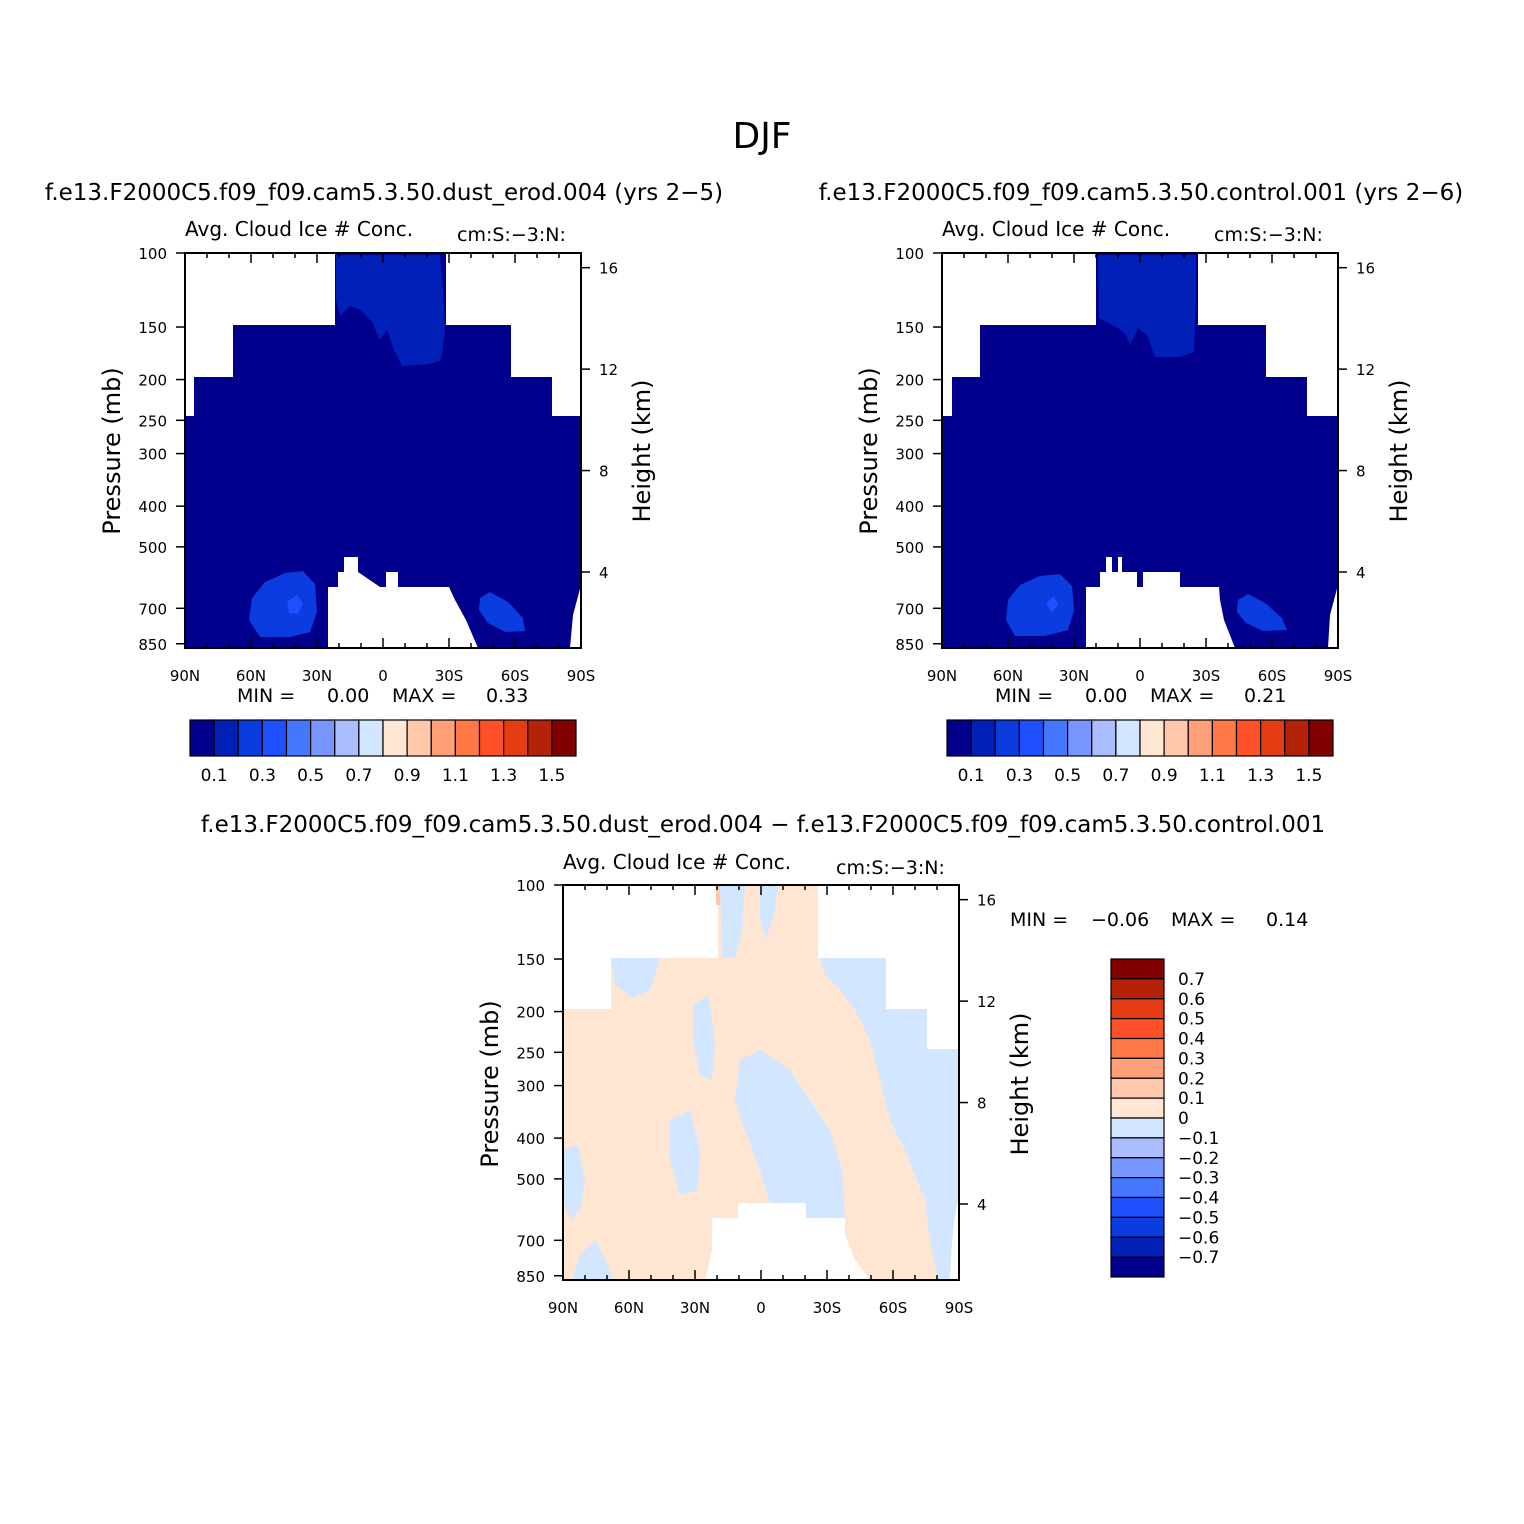 This screenshot has height=1524, width=1524. I want to click on diff-negative-left-mid, so click(704, 1037).